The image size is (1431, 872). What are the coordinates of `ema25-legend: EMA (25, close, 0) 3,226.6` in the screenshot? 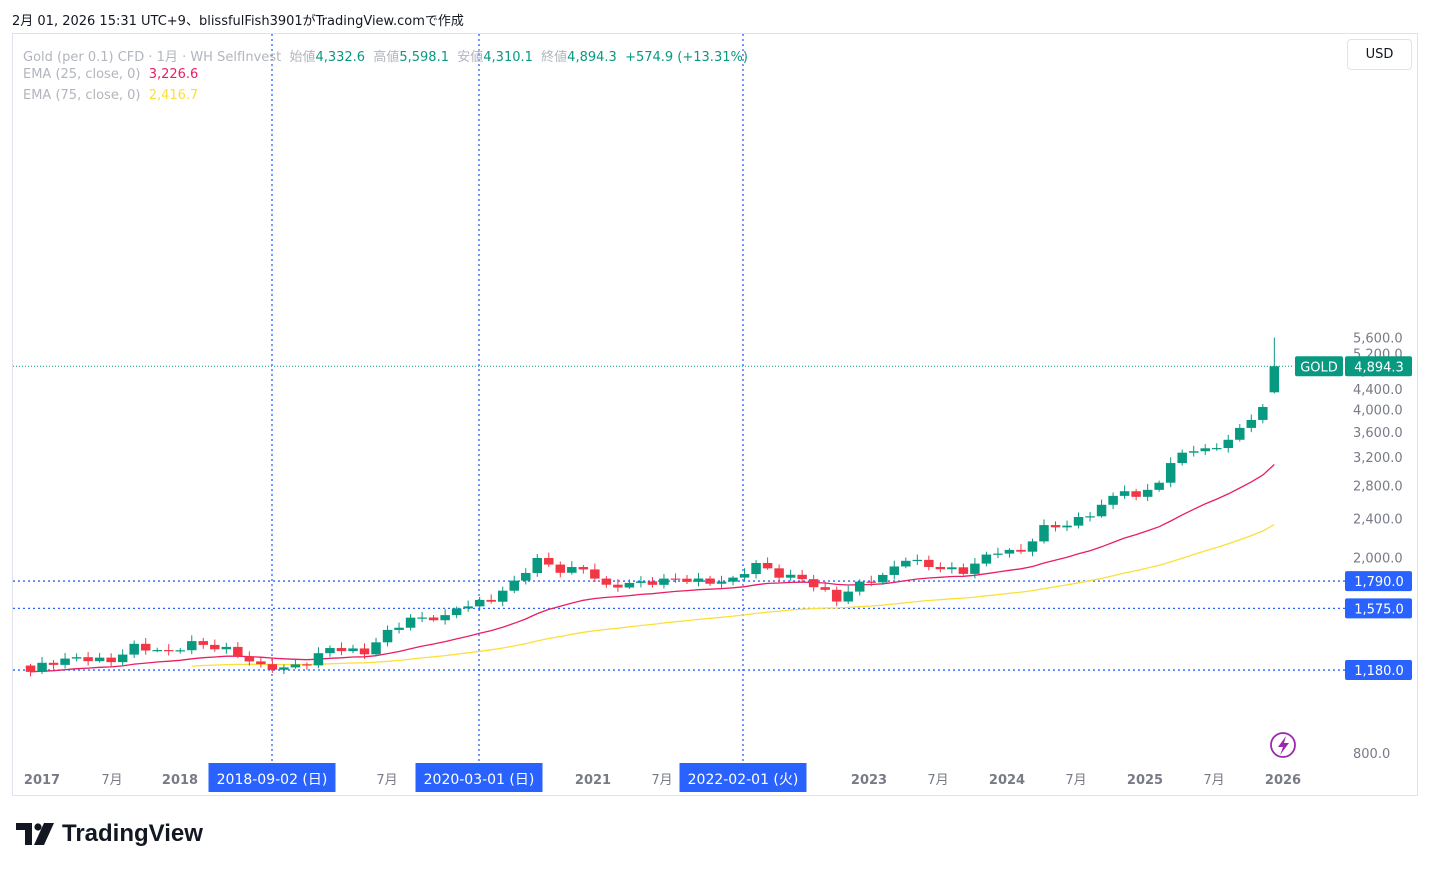 It's located at (110, 74).